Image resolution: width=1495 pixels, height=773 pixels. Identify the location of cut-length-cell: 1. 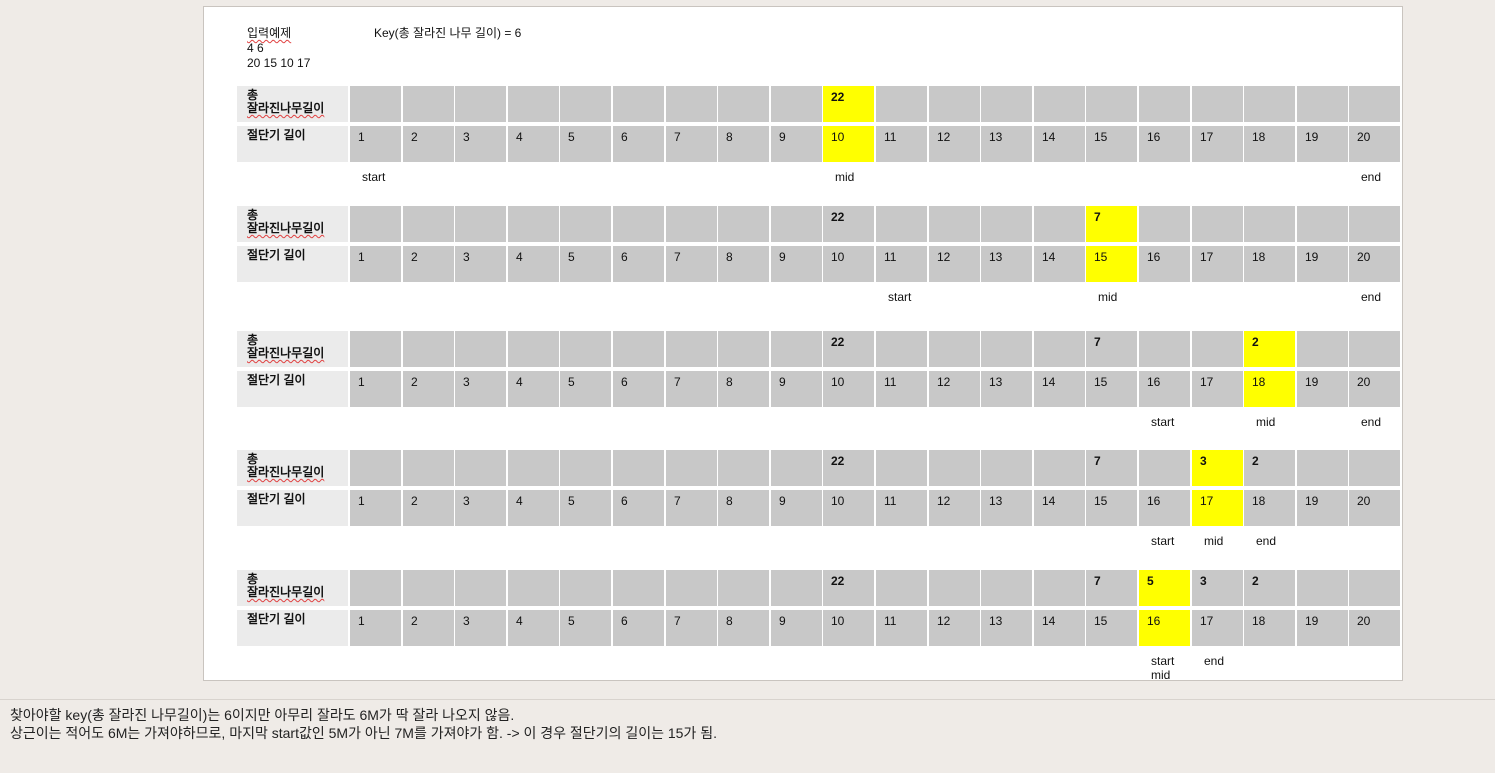
(375, 144).